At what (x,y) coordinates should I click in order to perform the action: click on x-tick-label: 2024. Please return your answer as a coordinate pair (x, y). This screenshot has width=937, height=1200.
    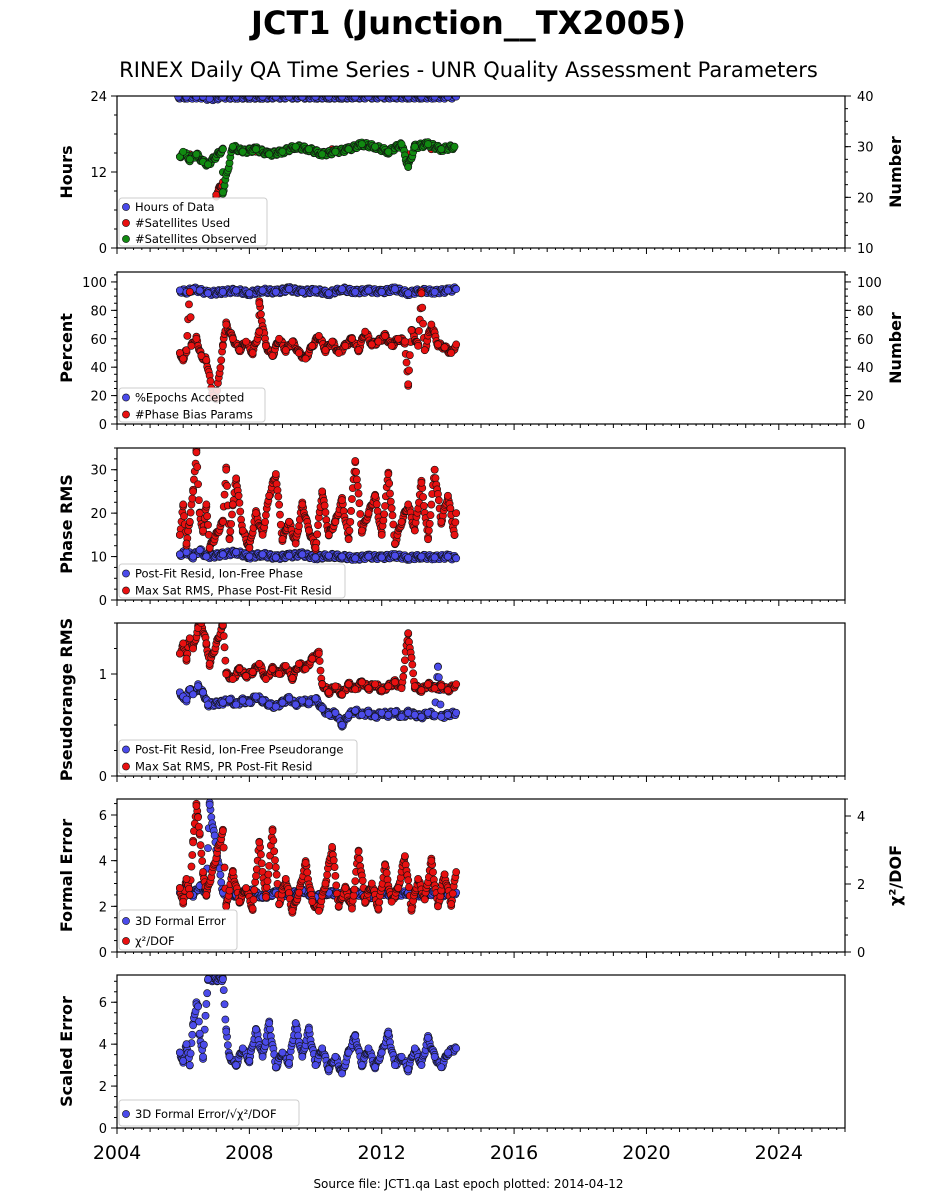
    Looking at the image, I should click on (779, 1153).